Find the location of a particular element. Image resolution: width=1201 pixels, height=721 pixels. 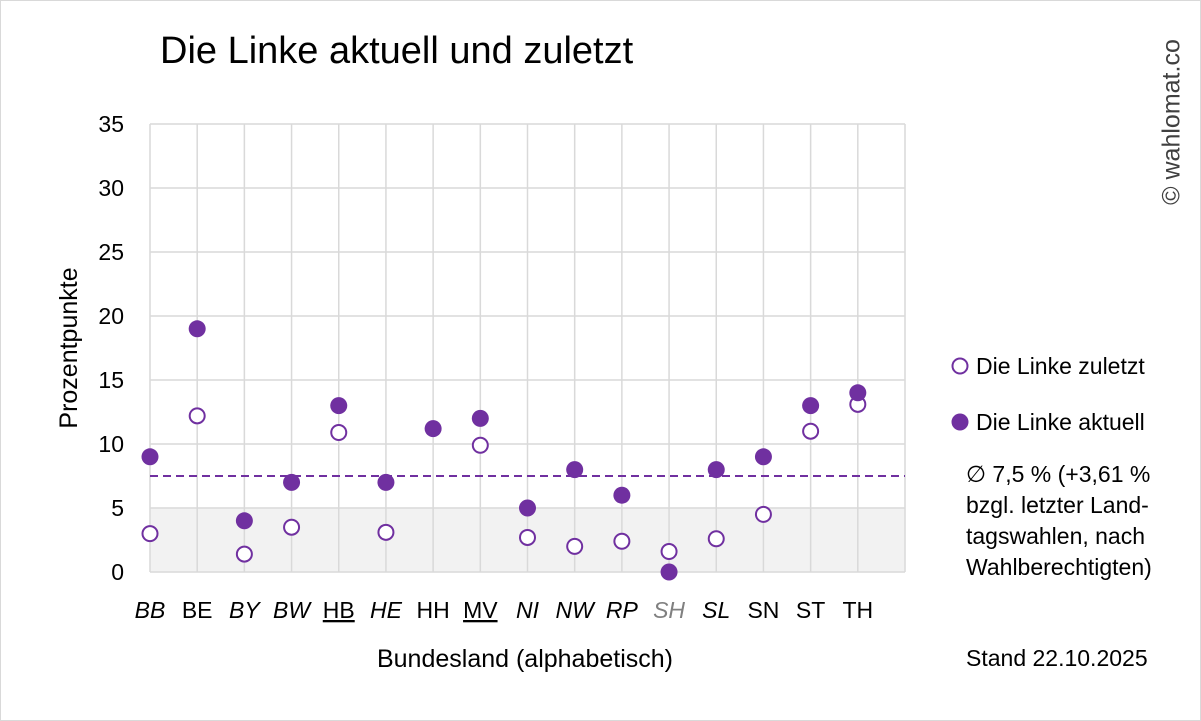

x-tick-label: ST is located at coordinates (810, 610).